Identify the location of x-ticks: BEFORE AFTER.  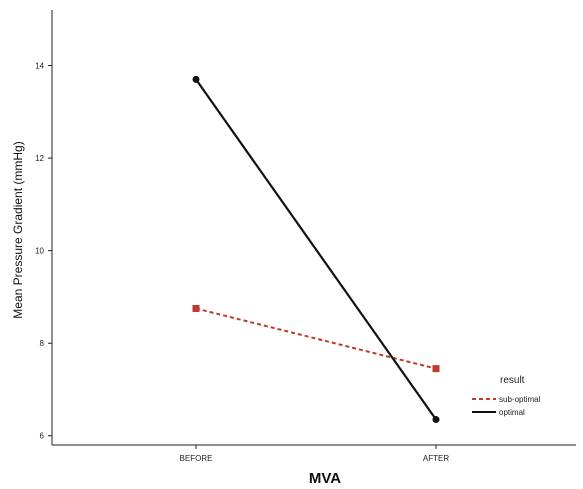
(314, 454).